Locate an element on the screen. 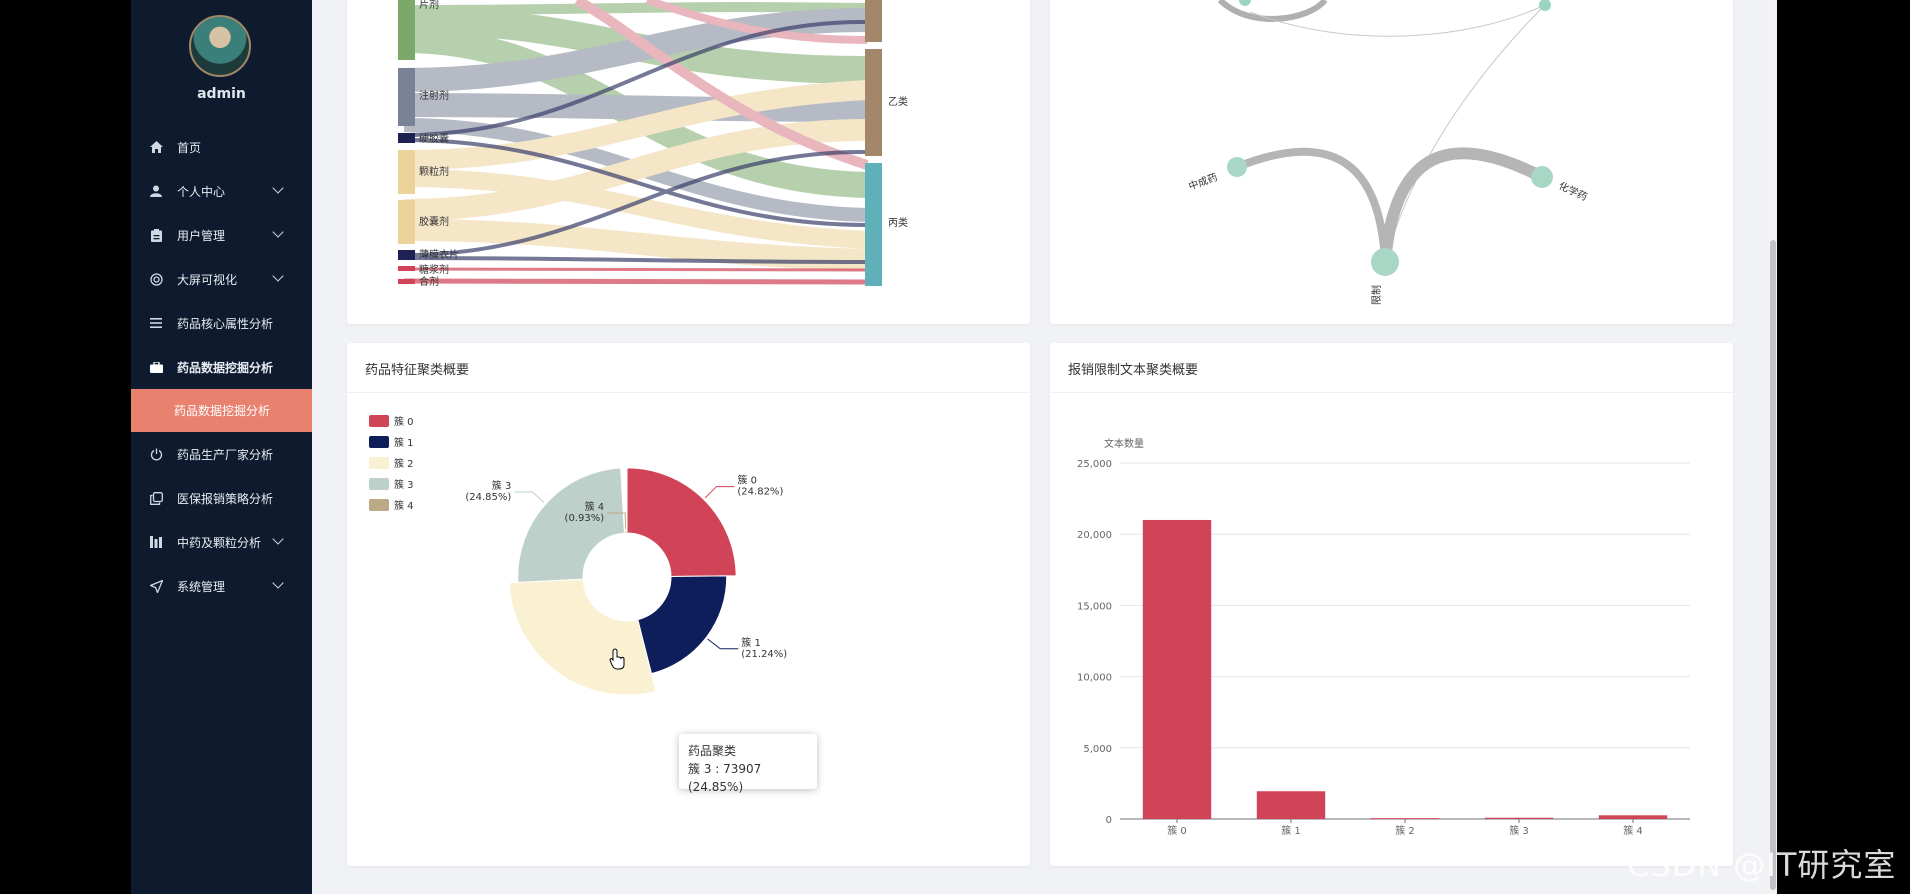  pie-label: 簇 3 is located at coordinates (502, 485).